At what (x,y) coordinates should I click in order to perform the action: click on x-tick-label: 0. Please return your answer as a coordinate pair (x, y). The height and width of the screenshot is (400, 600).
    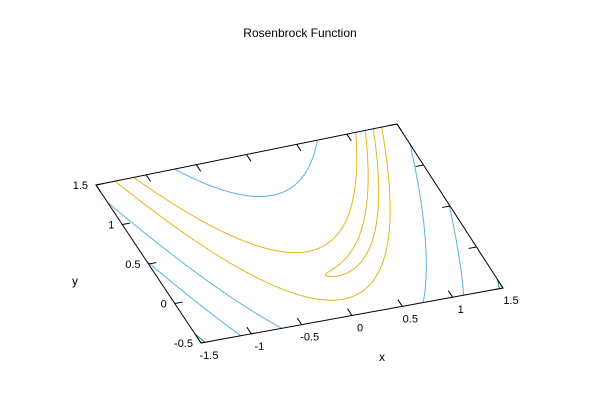
    Looking at the image, I should click on (360, 329).